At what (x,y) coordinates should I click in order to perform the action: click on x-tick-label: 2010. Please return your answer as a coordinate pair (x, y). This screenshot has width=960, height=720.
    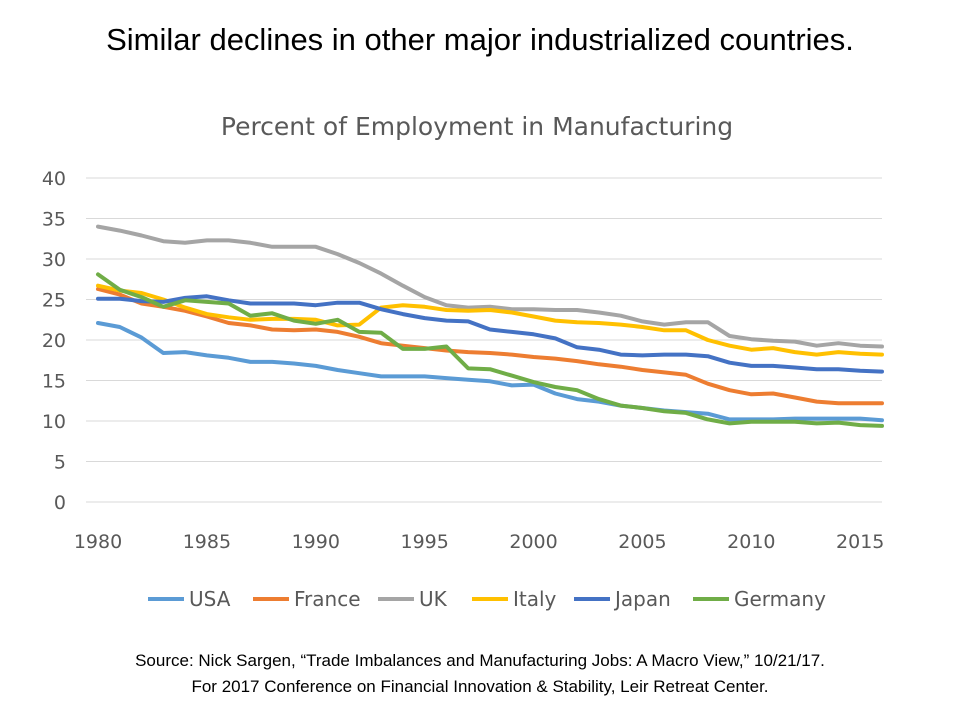
    Looking at the image, I should click on (751, 542).